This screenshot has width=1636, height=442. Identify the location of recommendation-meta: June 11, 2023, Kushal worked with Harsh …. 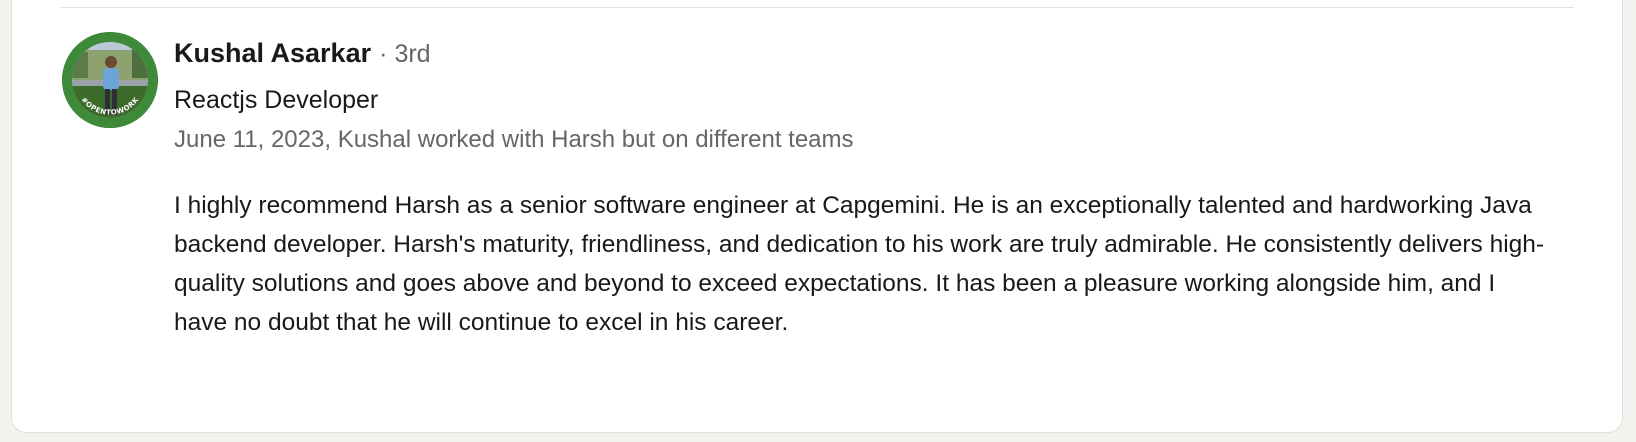
(514, 139).